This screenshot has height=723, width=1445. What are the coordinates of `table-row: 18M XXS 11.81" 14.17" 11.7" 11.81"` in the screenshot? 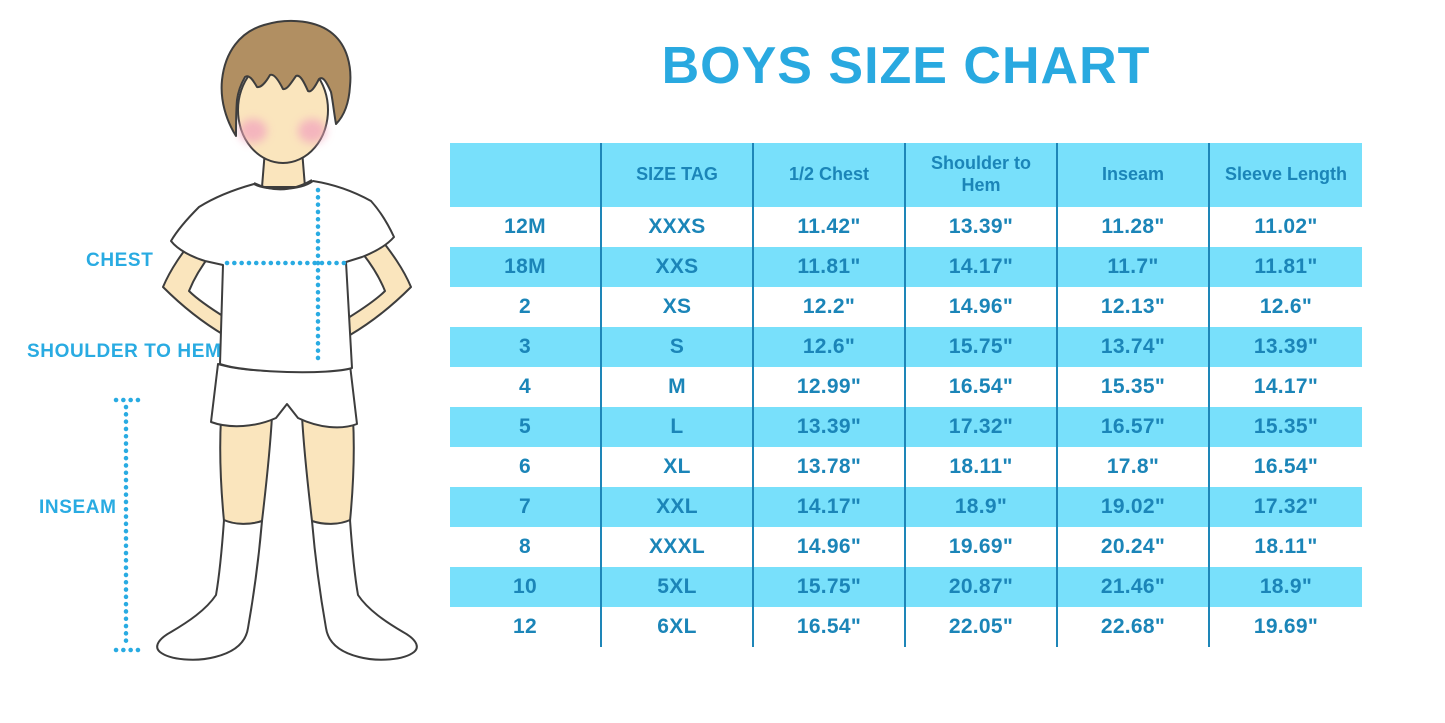 It's located at (906, 267).